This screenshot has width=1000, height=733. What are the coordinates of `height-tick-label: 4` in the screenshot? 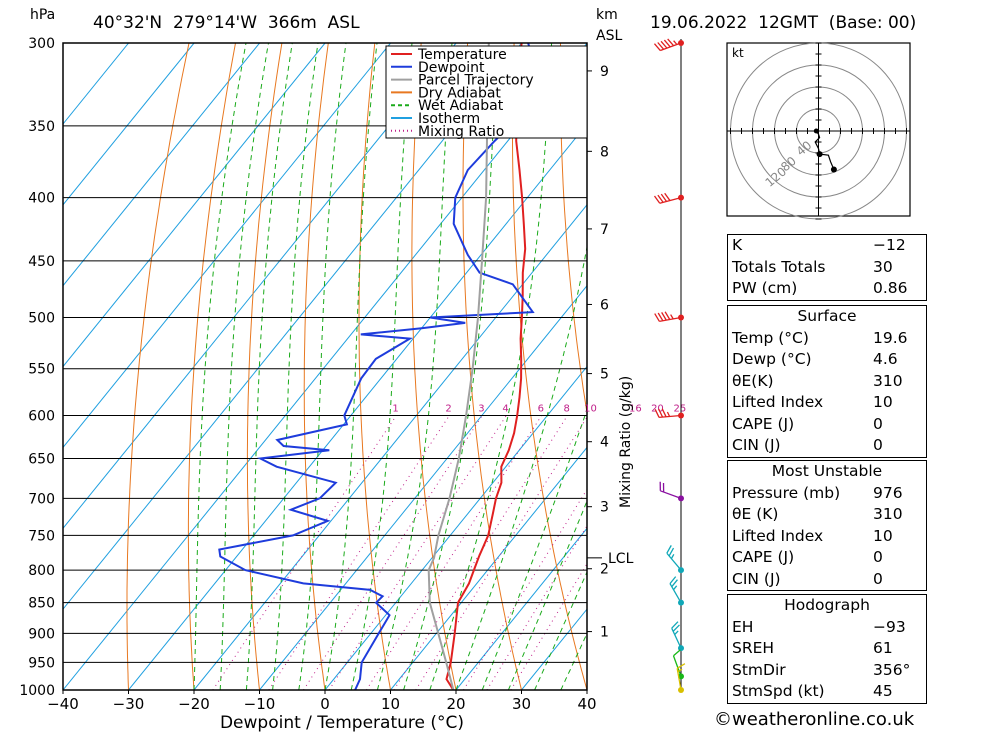 It's located at (604, 443).